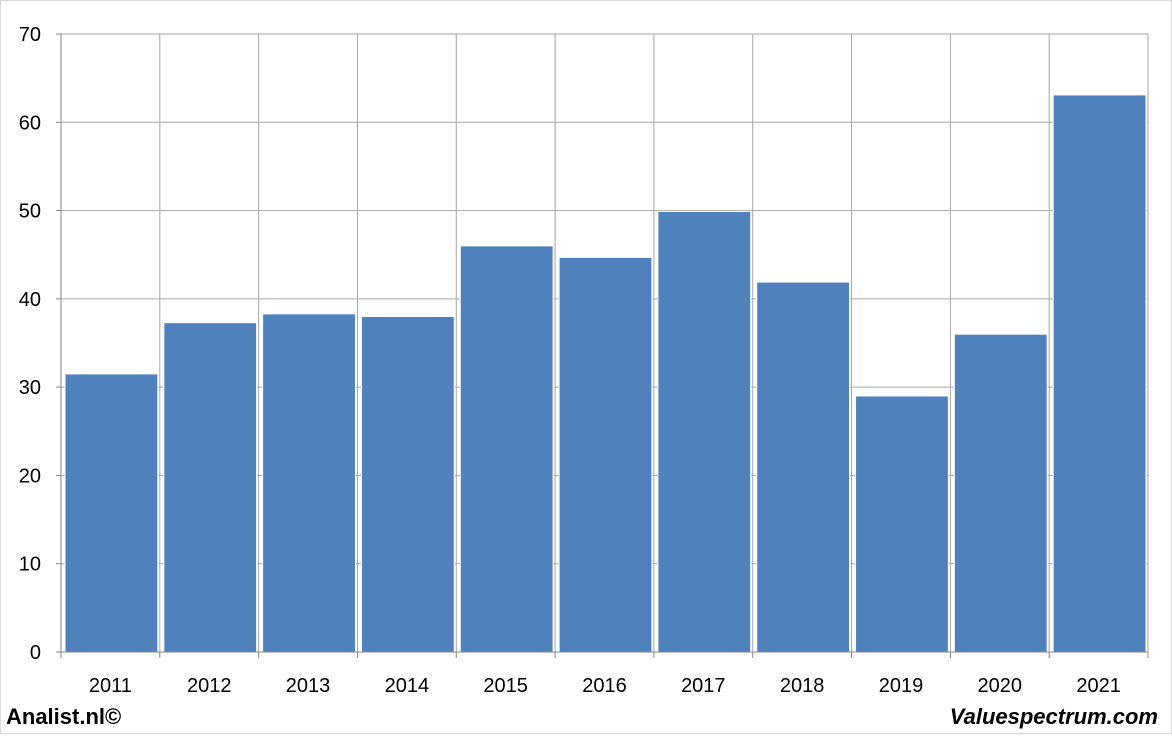  Describe the element at coordinates (506, 449) in the screenshot. I see `bar-2015` at that location.